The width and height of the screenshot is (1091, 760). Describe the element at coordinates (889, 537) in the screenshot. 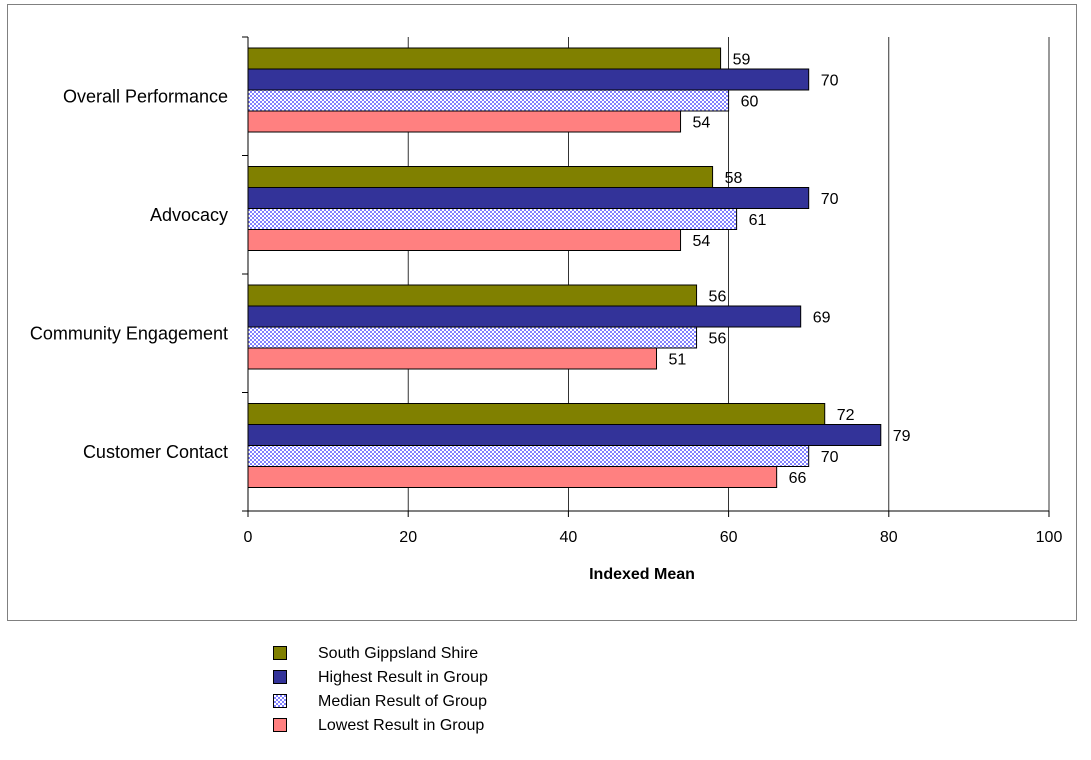

I see `x-tick-label: 80` at that location.